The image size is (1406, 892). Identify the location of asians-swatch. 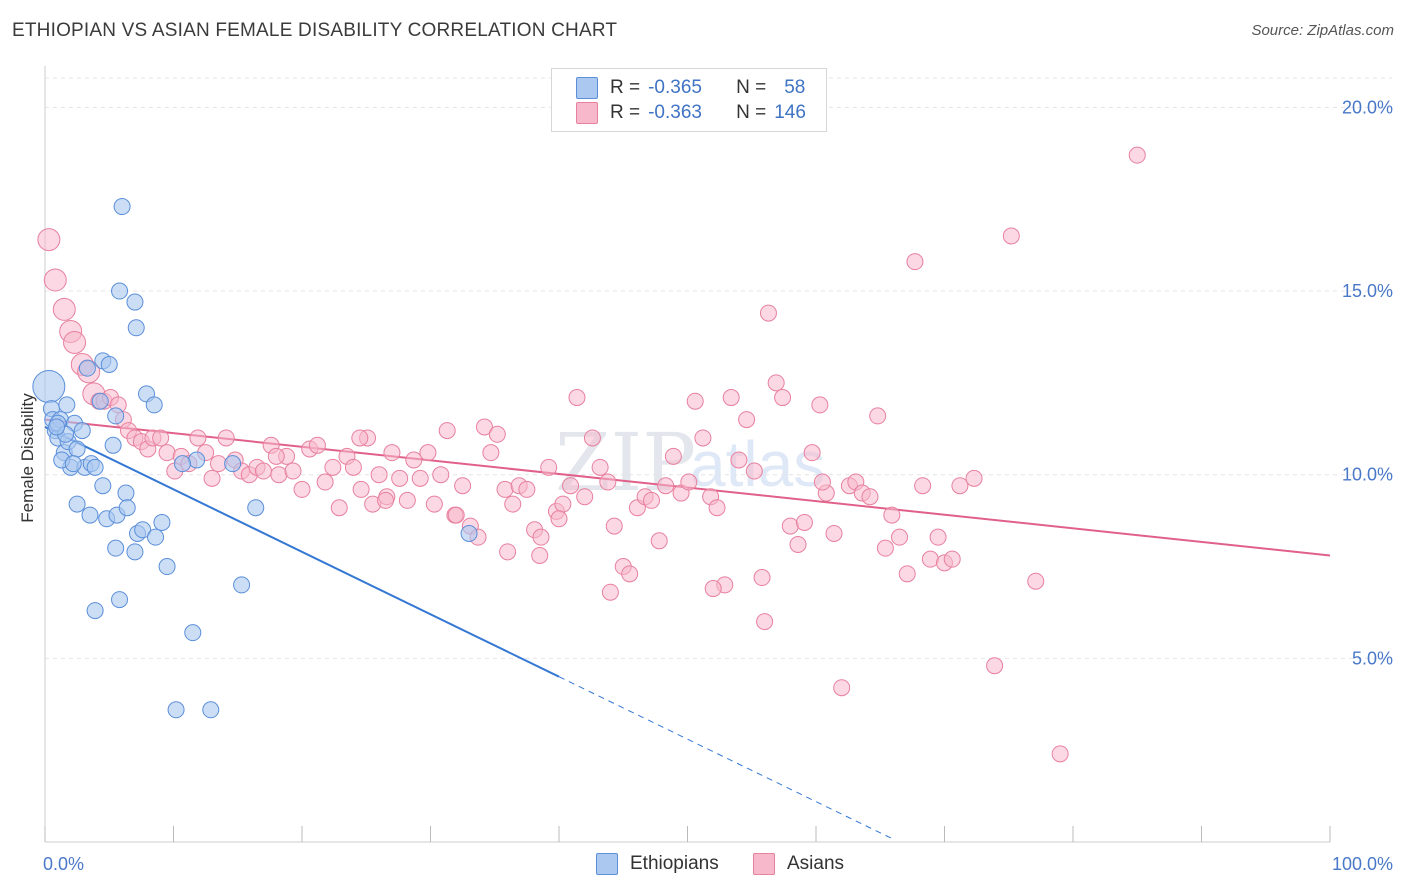
(764, 864).